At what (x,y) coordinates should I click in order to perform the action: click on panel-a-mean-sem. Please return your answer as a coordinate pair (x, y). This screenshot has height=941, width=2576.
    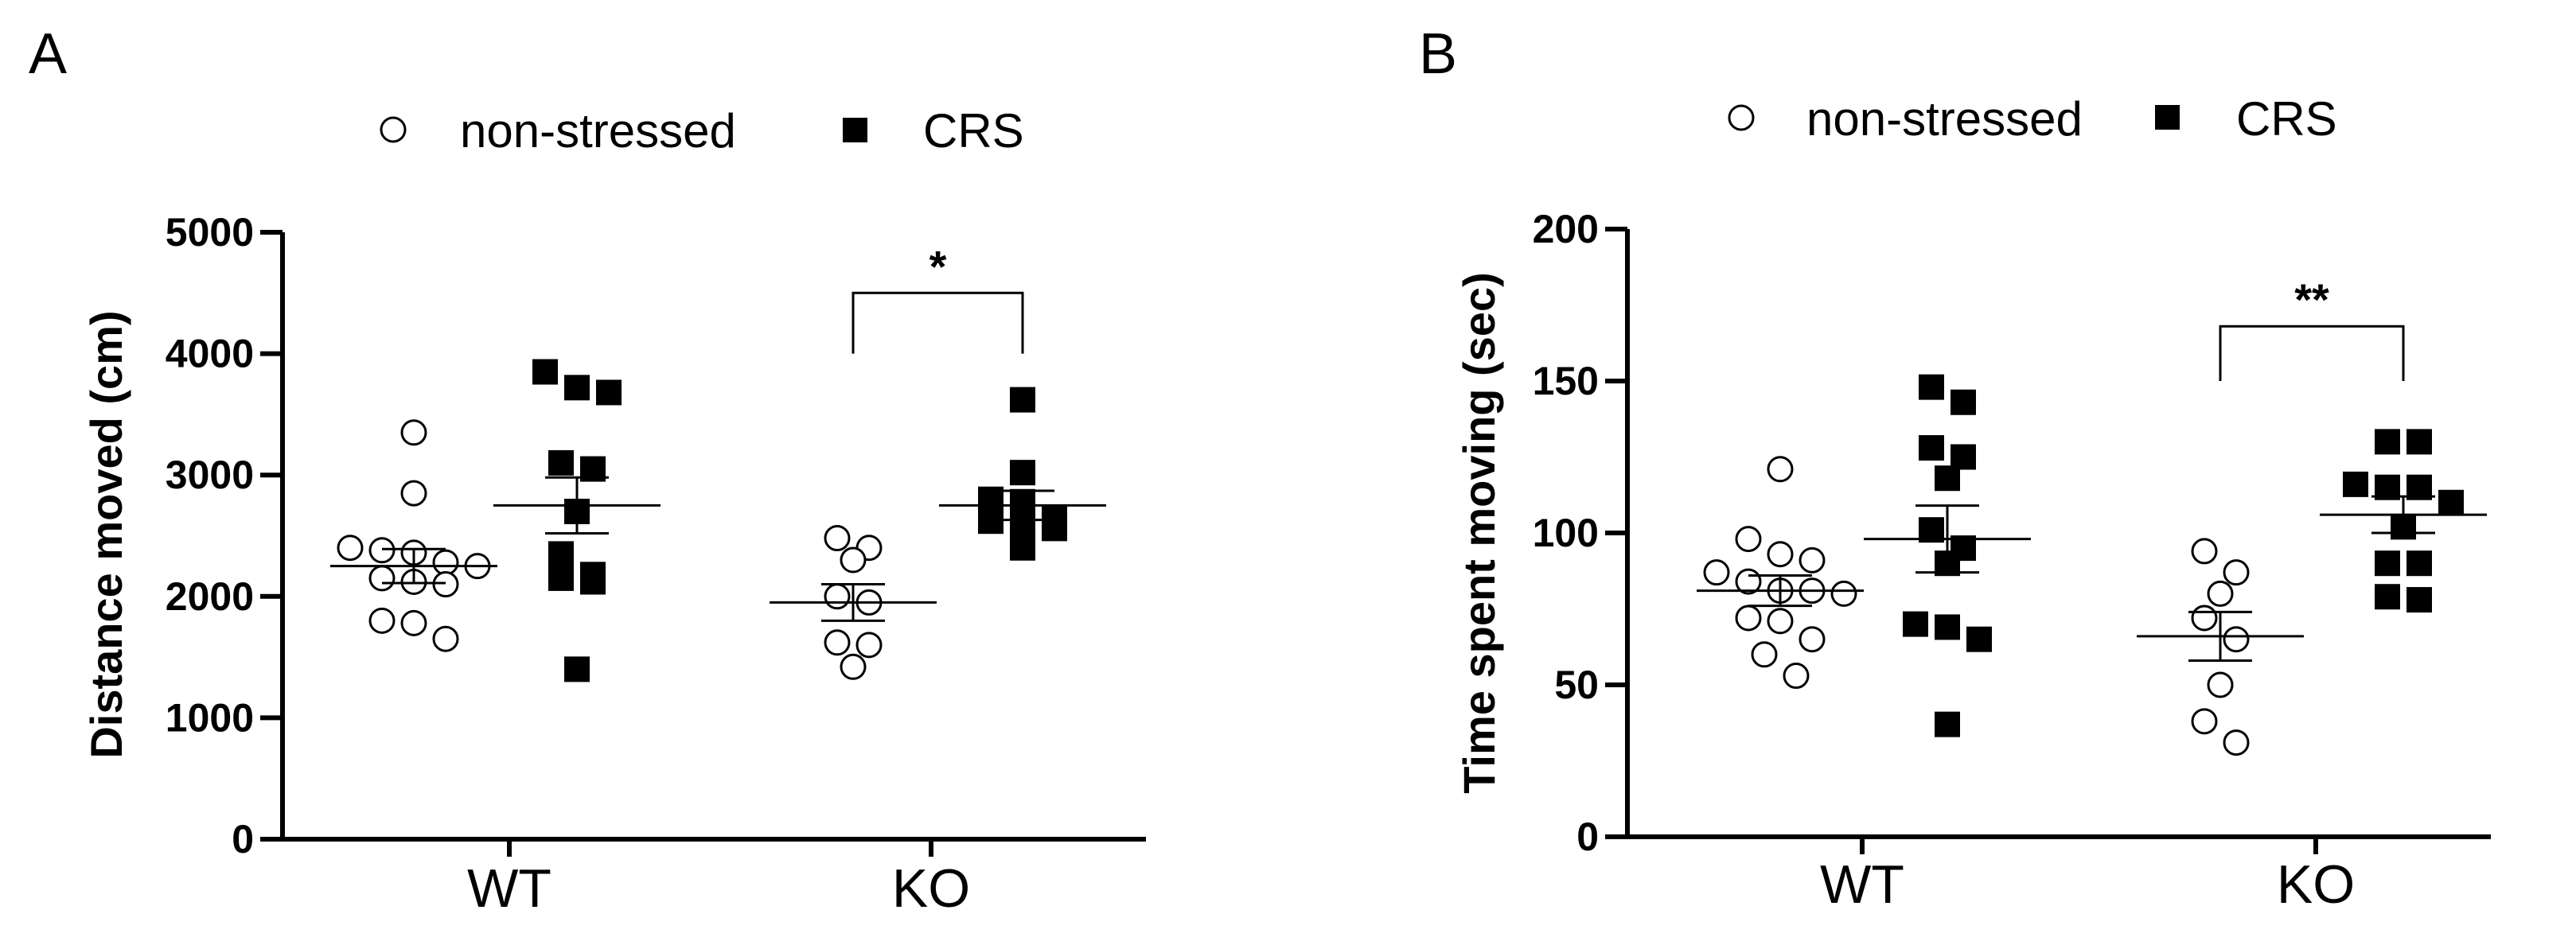
    Looking at the image, I should click on (718, 549).